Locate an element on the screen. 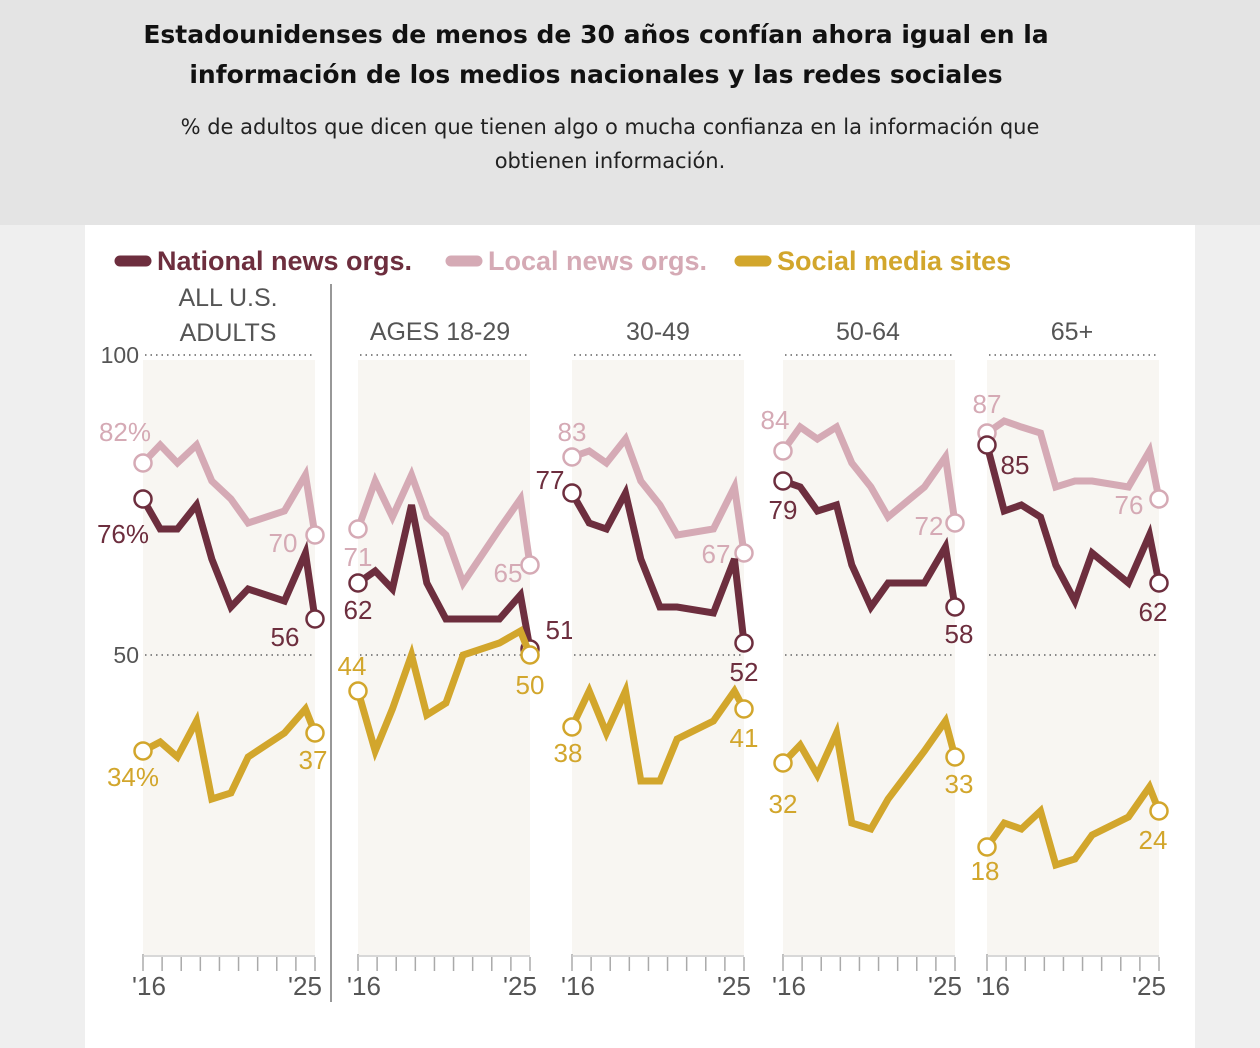 This screenshot has width=1260, height=1048. data-label-social: 33 is located at coordinates (959, 784).